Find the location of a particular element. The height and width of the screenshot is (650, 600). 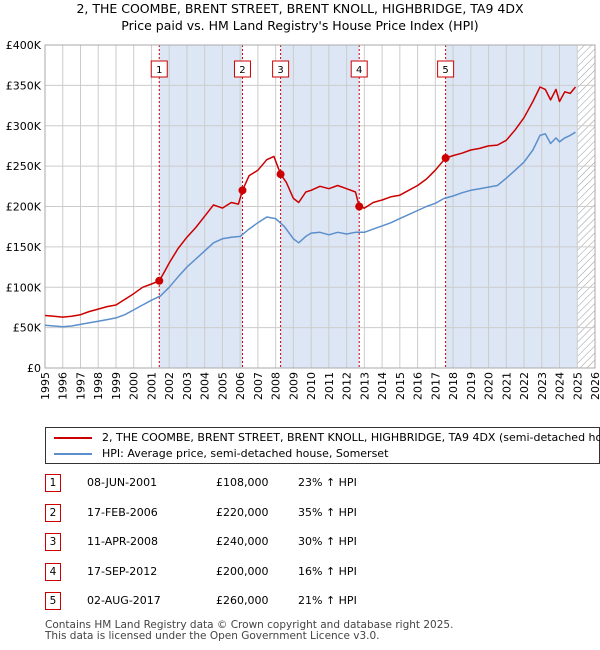

legend-swatch-hpi is located at coordinates (73, 454).